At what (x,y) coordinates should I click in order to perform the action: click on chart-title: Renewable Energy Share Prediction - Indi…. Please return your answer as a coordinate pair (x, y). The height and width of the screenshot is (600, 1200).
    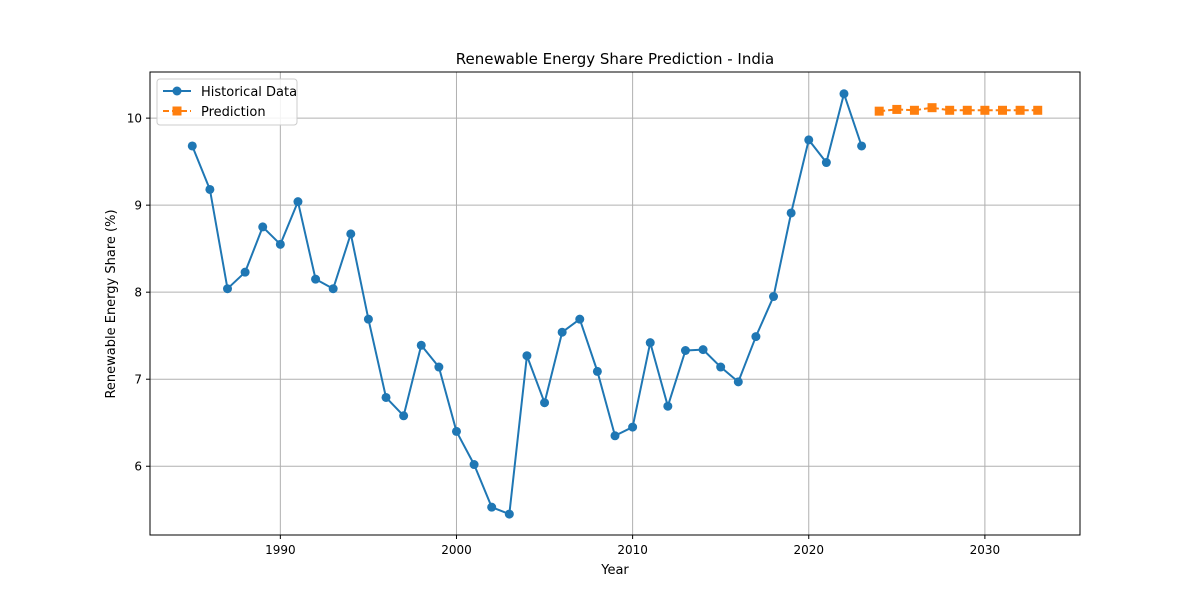
    Looking at the image, I should click on (615, 59).